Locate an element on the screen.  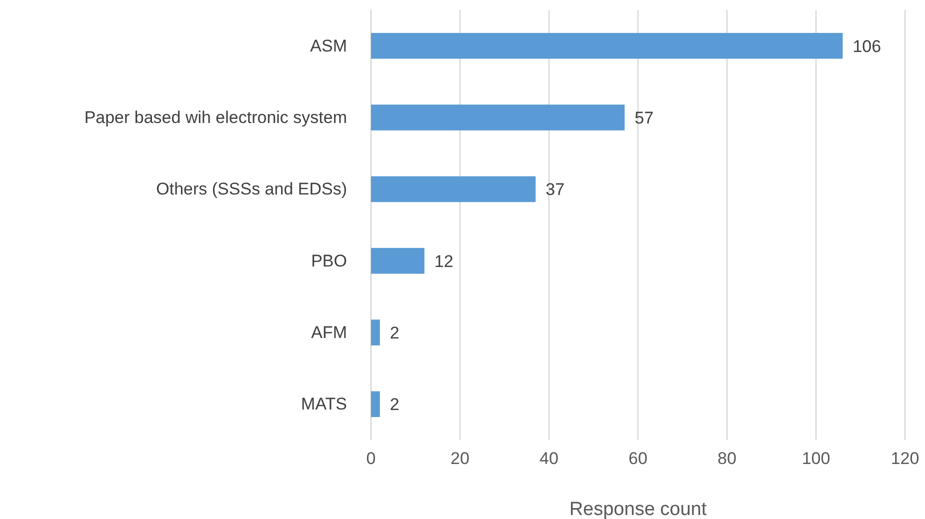
x-tick-label: 100 is located at coordinates (816, 458).